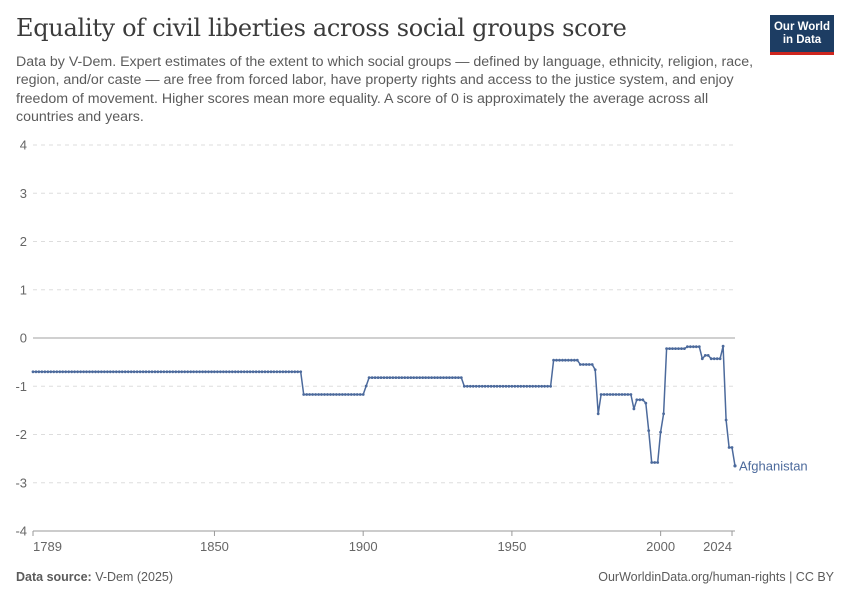 This screenshot has width=850, height=600. What do you see at coordinates (716, 577) in the screenshot?
I see `source-link: OurWorldinData.org/human-rights | CC BY` at bounding box center [716, 577].